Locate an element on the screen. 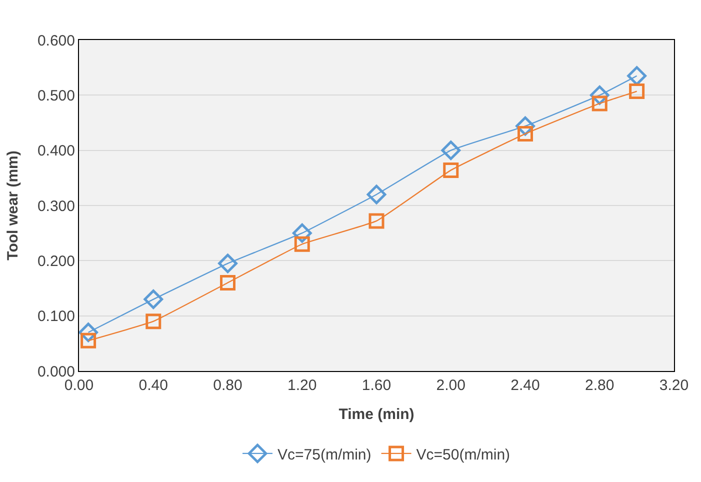 The image size is (701, 482). x-tick-label: 1.20 is located at coordinates (302, 385).